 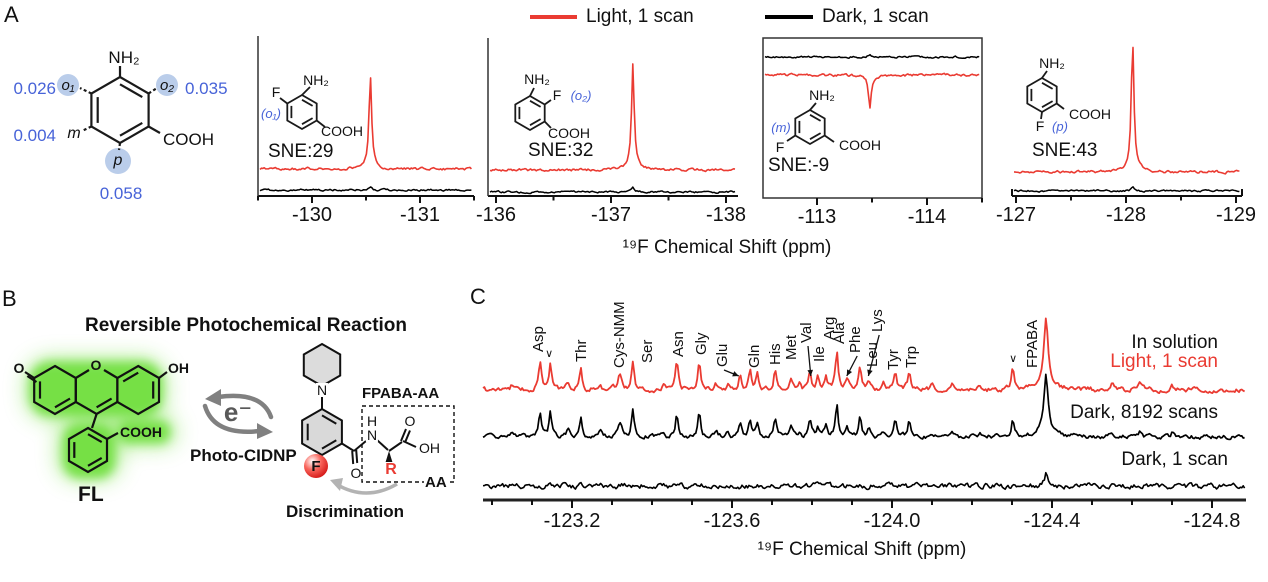 I want to click on s1-nh2: NH₂, so click(x=316, y=80).